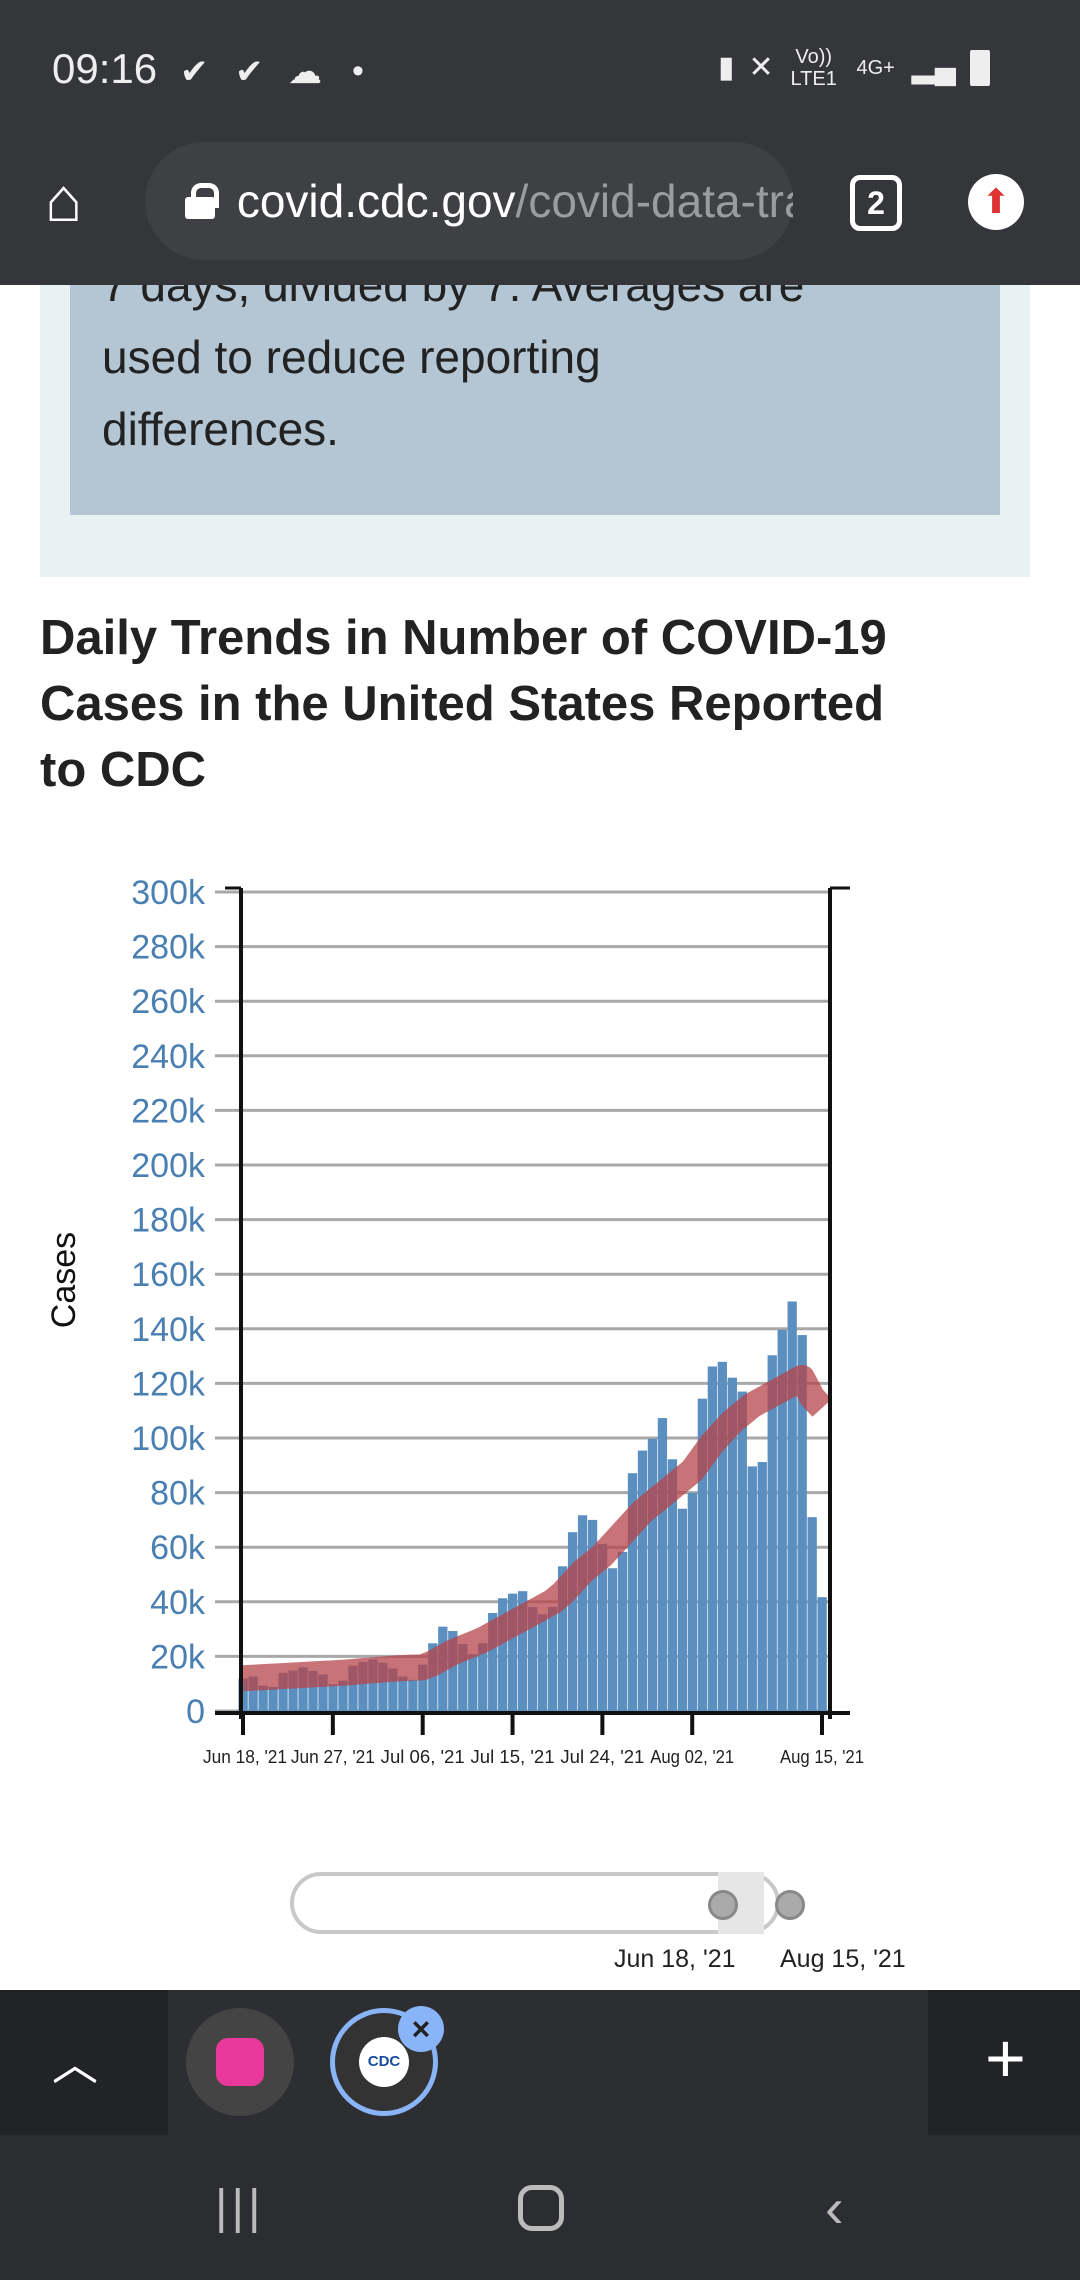  Describe the element at coordinates (168, 1057) in the screenshot. I see `y-tick-label: 240k` at that location.